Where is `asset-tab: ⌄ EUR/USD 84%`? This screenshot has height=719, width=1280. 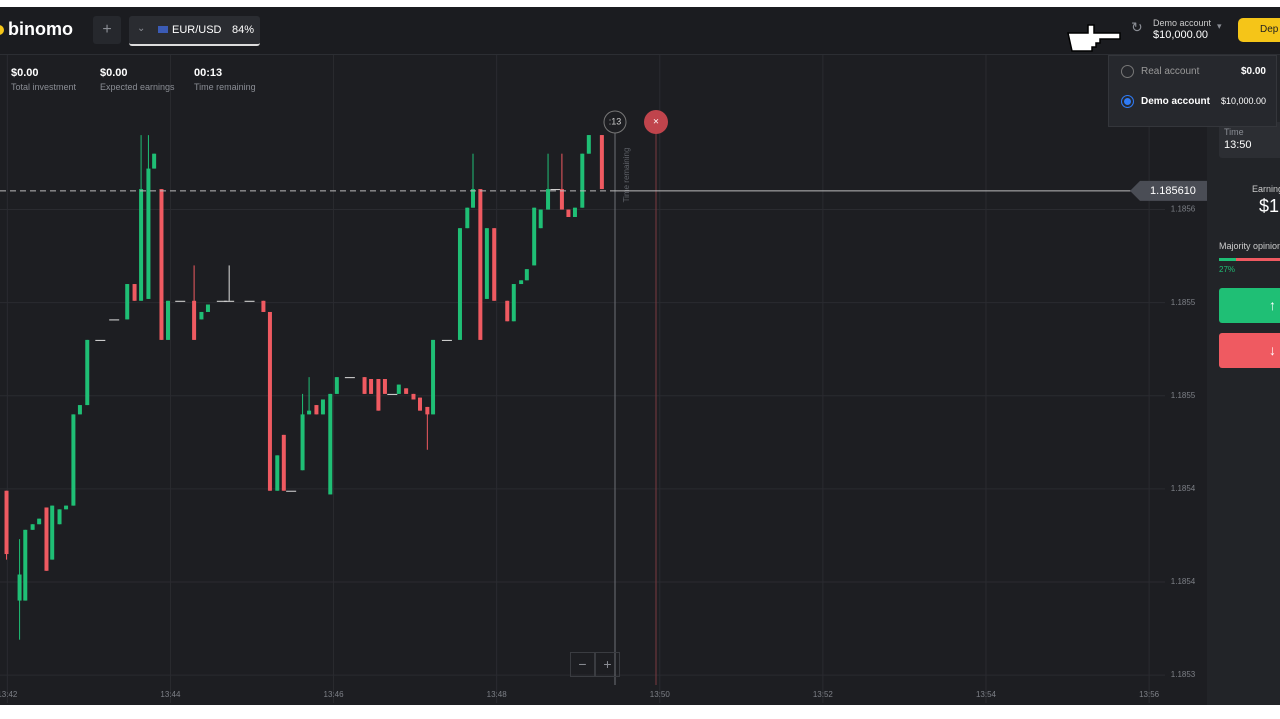
asset-tab: ⌄ EUR/USD 84% is located at coordinates (194, 31).